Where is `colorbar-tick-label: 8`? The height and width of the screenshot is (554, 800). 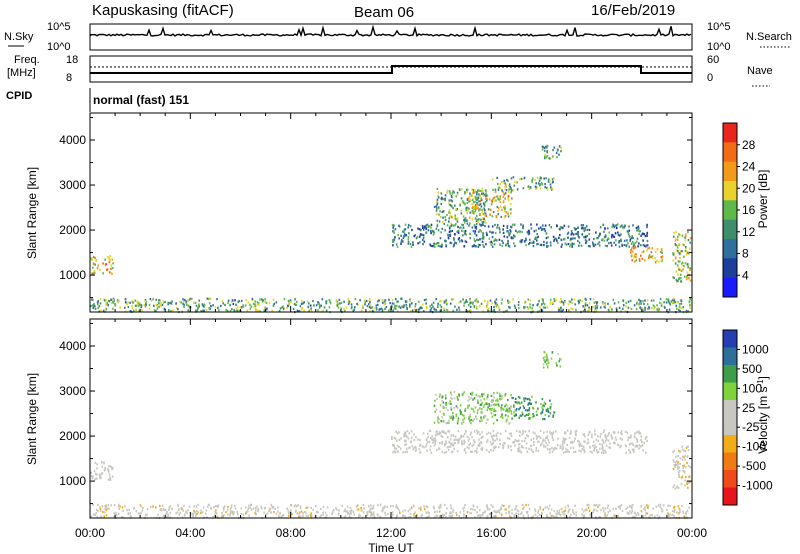
colorbar-tick-label: 8 is located at coordinates (745, 254).